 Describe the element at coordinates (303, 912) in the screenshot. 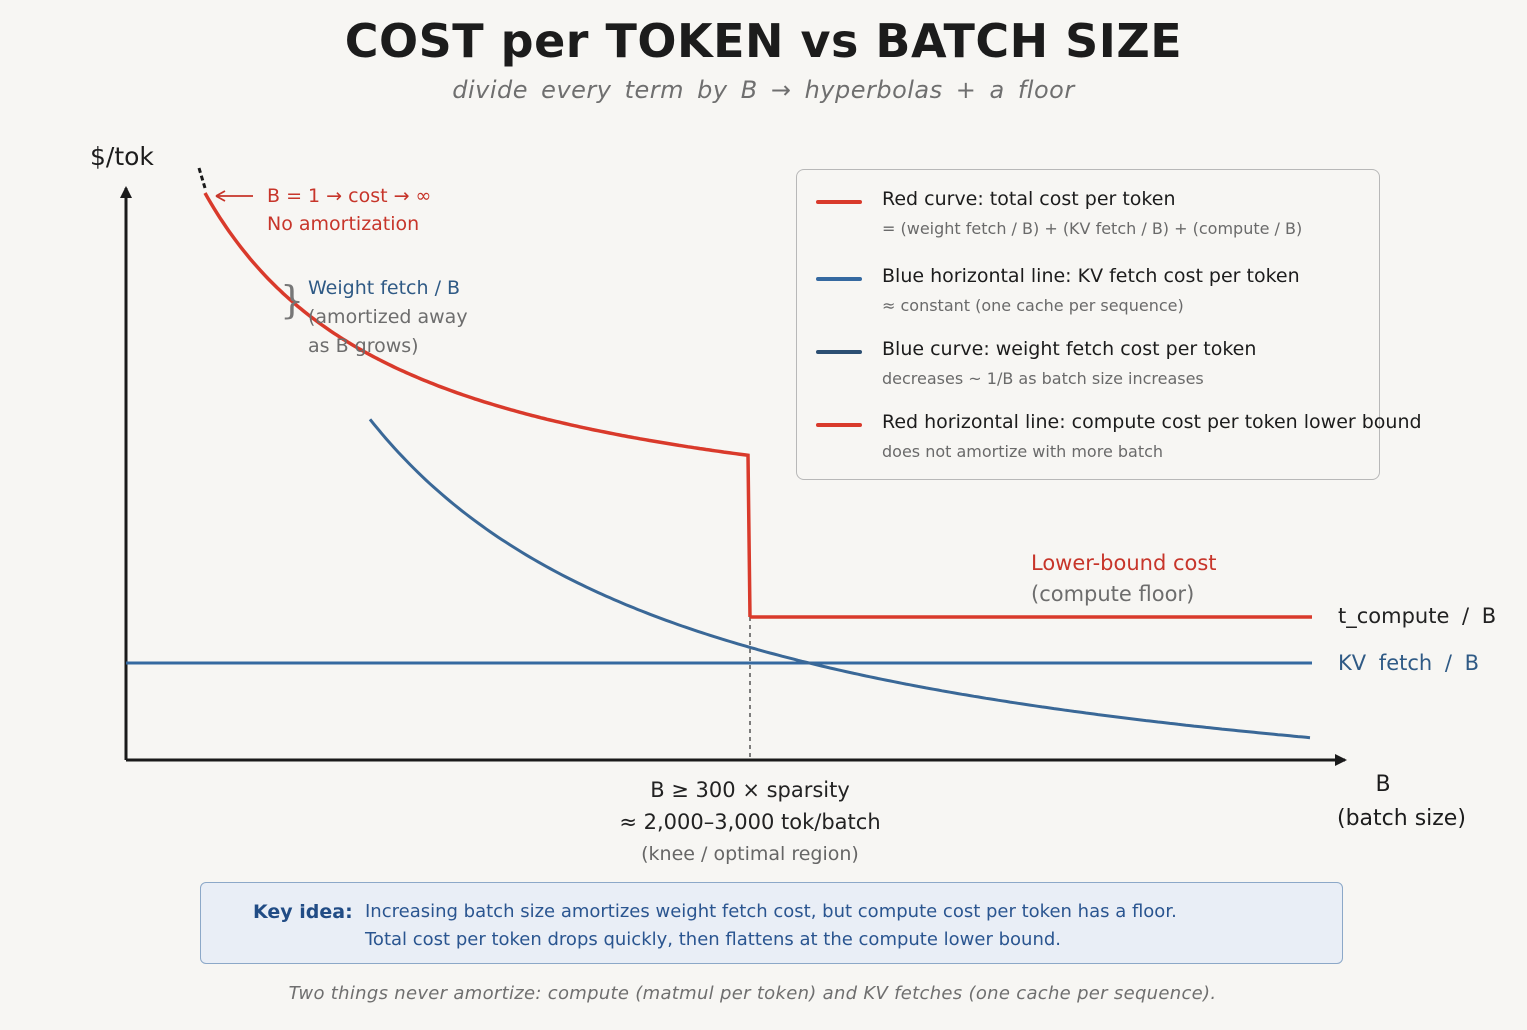

I see `key-idea-label: Key idea:` at that location.